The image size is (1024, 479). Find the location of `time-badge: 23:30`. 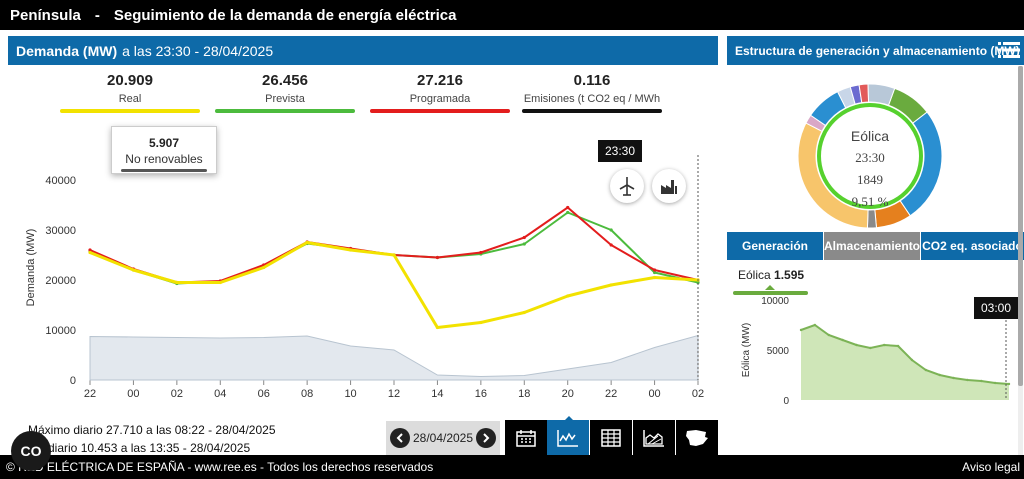

time-badge: 23:30 is located at coordinates (620, 151).